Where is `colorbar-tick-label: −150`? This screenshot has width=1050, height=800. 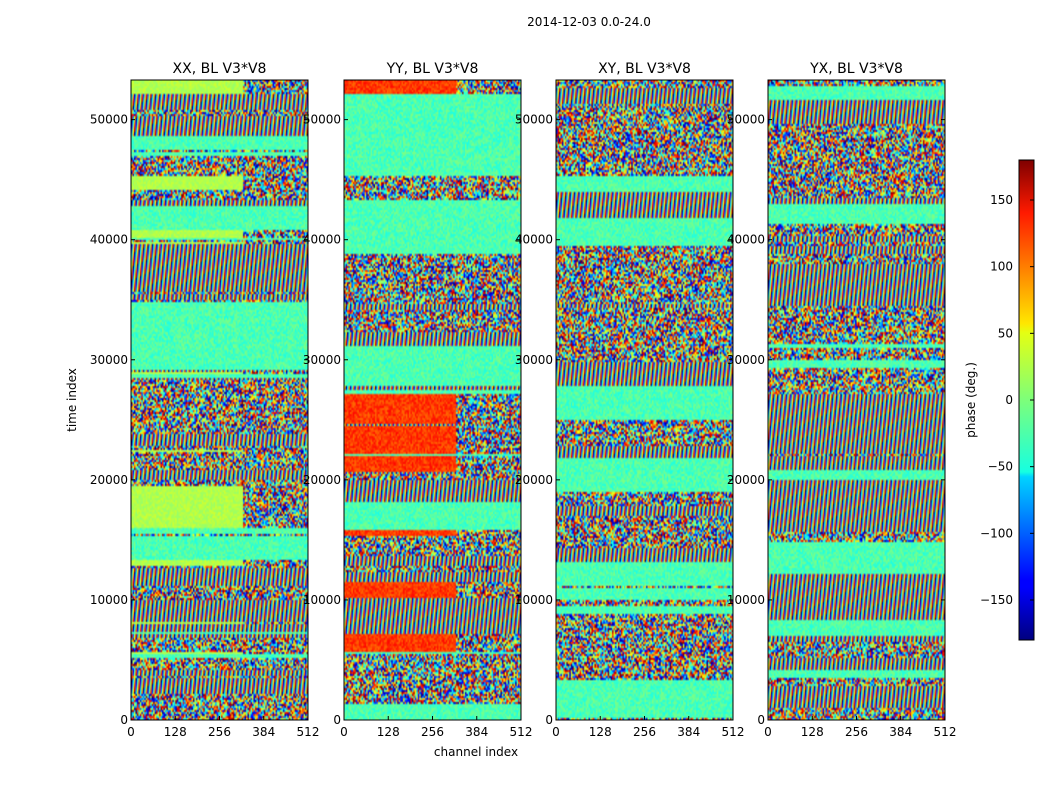
colorbar-tick-label: −150 is located at coordinates (996, 600).